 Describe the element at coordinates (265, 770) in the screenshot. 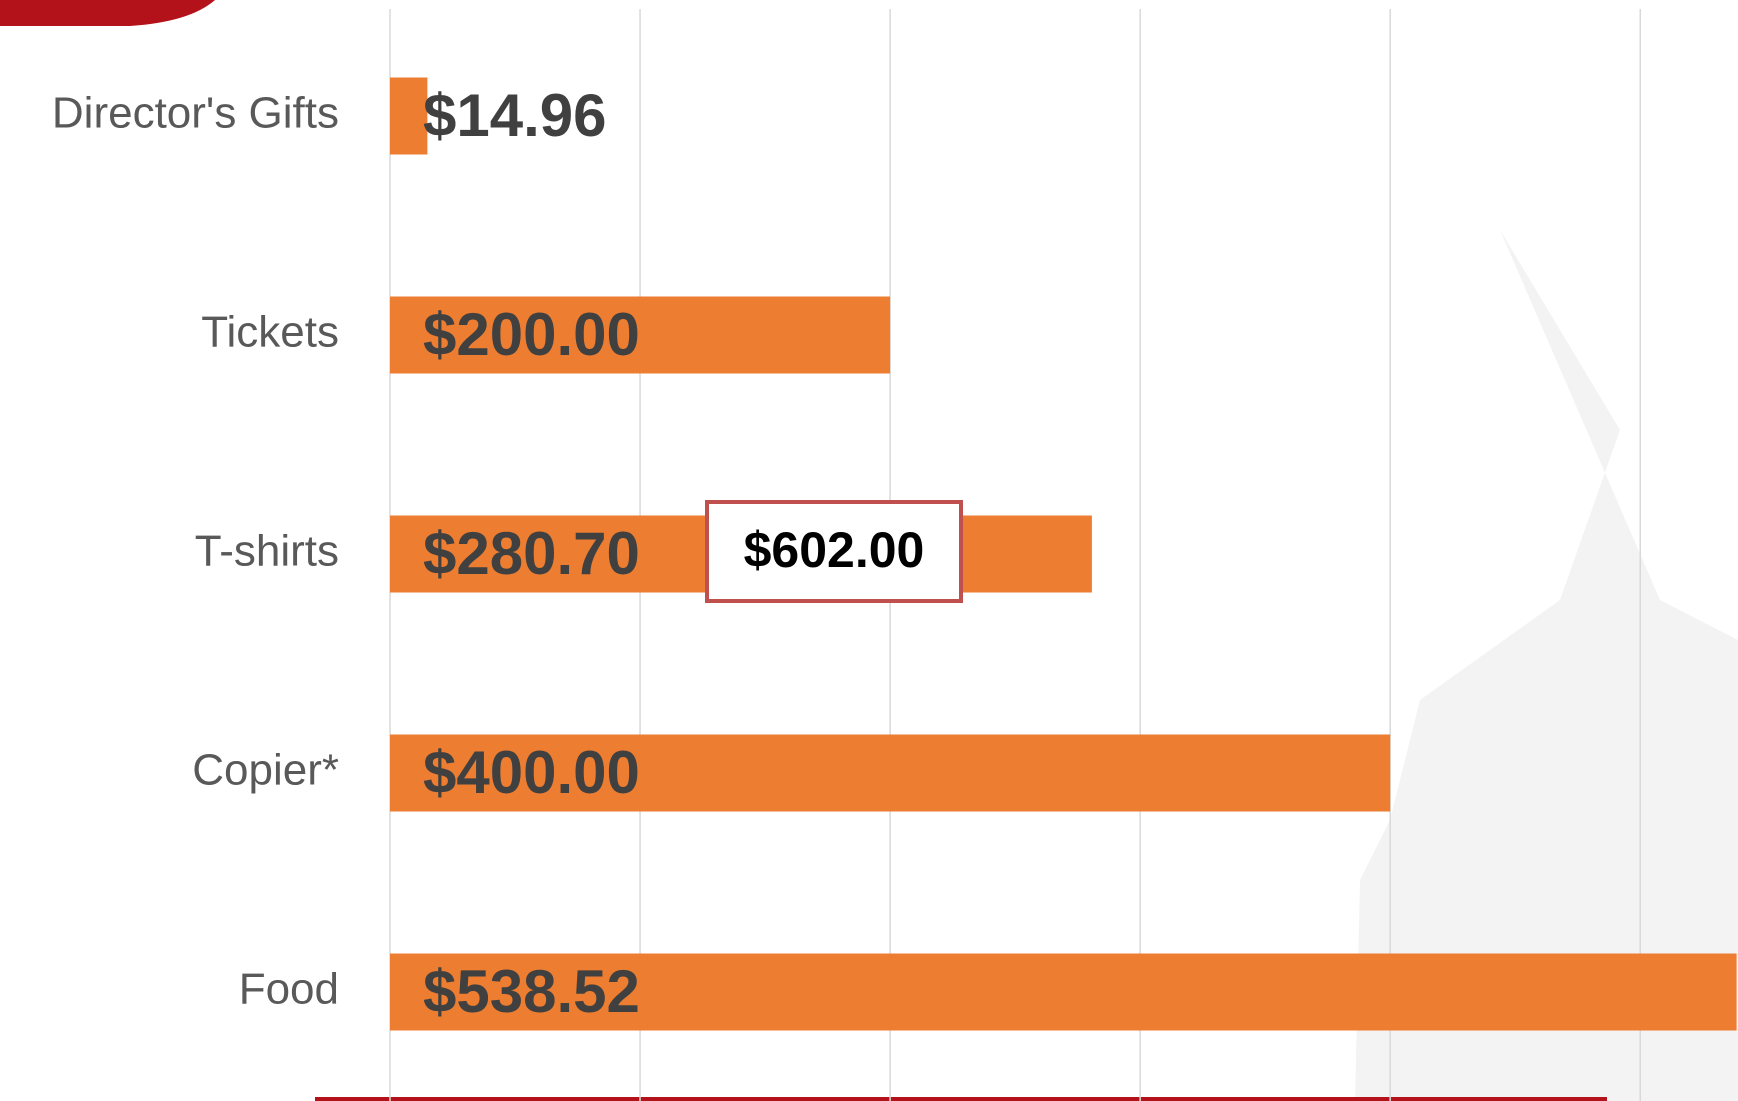

I see `y-tick-label: Copier*` at that location.